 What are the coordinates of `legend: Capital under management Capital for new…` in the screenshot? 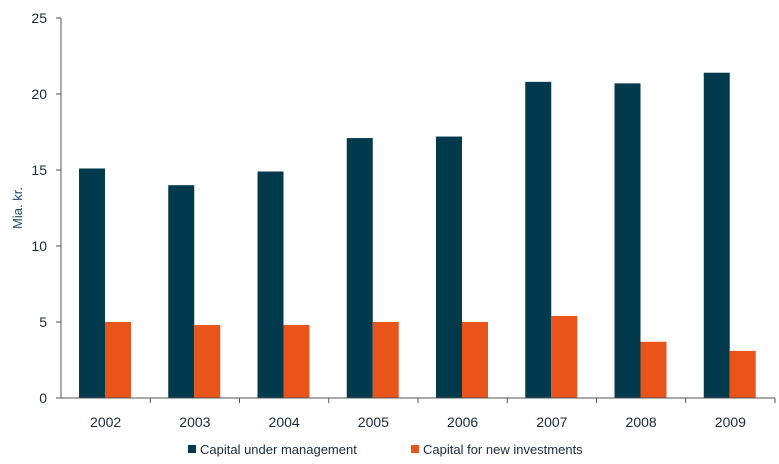 It's located at (385, 449).